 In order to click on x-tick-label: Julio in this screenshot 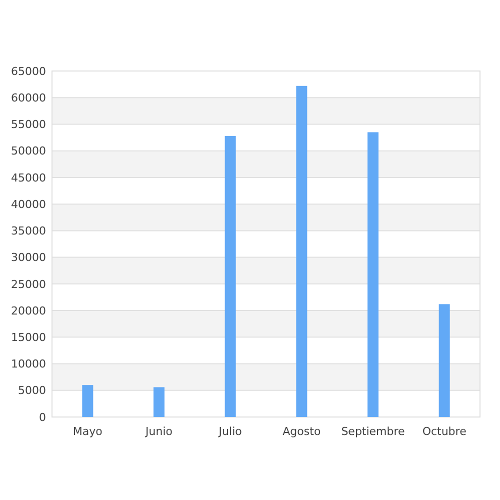, I will do `click(230, 431)`.